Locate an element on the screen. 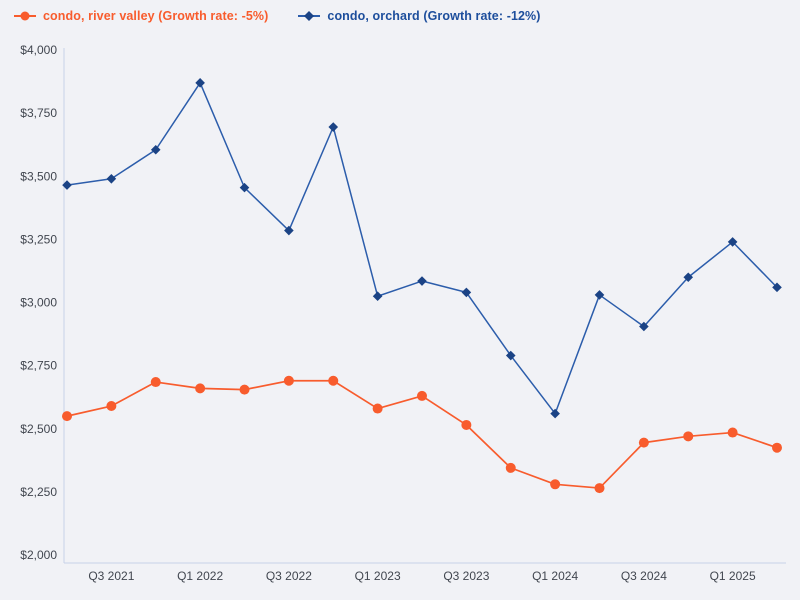 This screenshot has width=800, height=600. x-tick-label: Q3 2024 is located at coordinates (644, 576).